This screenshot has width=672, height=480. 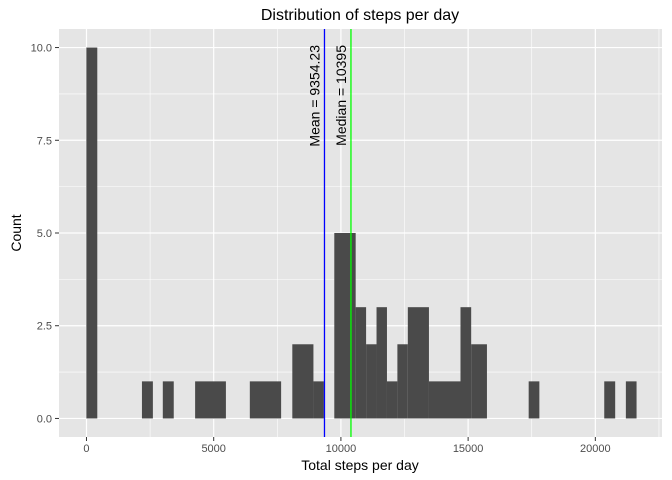 What do you see at coordinates (341, 95) in the screenshot?
I see `median-label: Median = 10395` at bounding box center [341, 95].